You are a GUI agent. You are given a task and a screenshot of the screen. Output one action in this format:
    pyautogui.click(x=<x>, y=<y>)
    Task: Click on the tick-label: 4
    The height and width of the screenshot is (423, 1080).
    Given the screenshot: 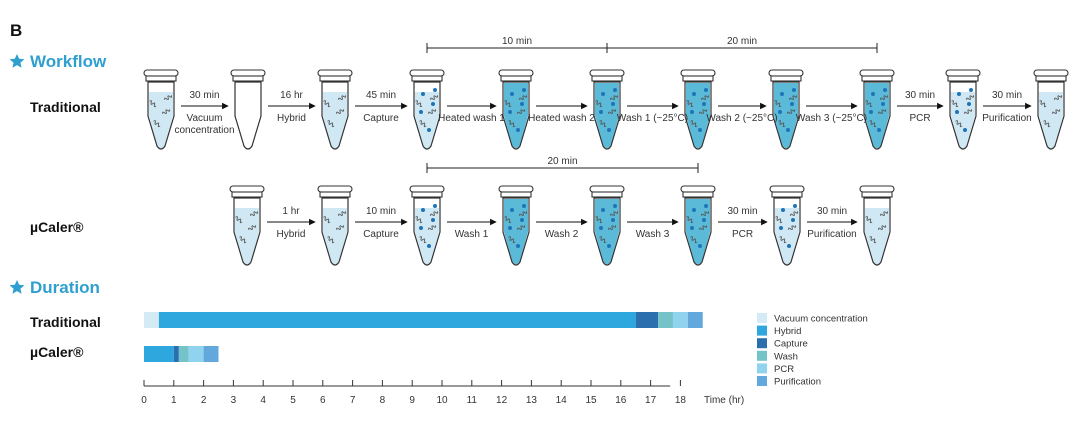 What is the action you would take?
    pyautogui.click(x=263, y=400)
    